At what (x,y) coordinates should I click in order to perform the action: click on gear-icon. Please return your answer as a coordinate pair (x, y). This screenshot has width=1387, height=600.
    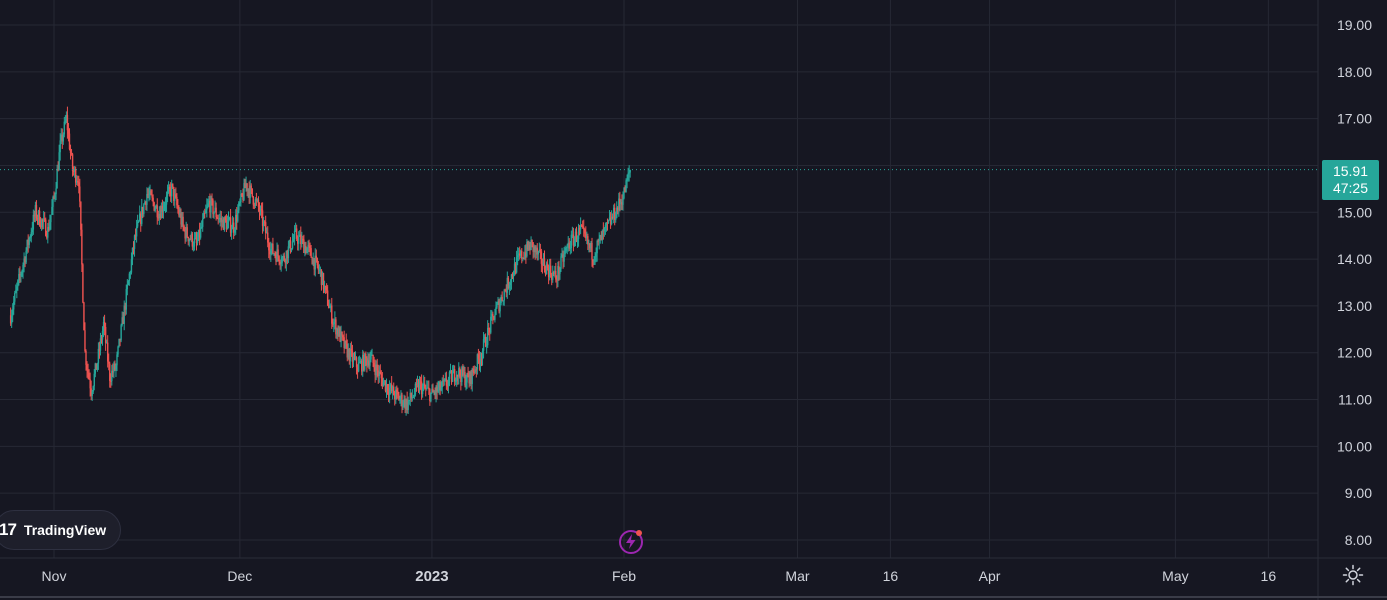
    Looking at the image, I should click on (1353, 575).